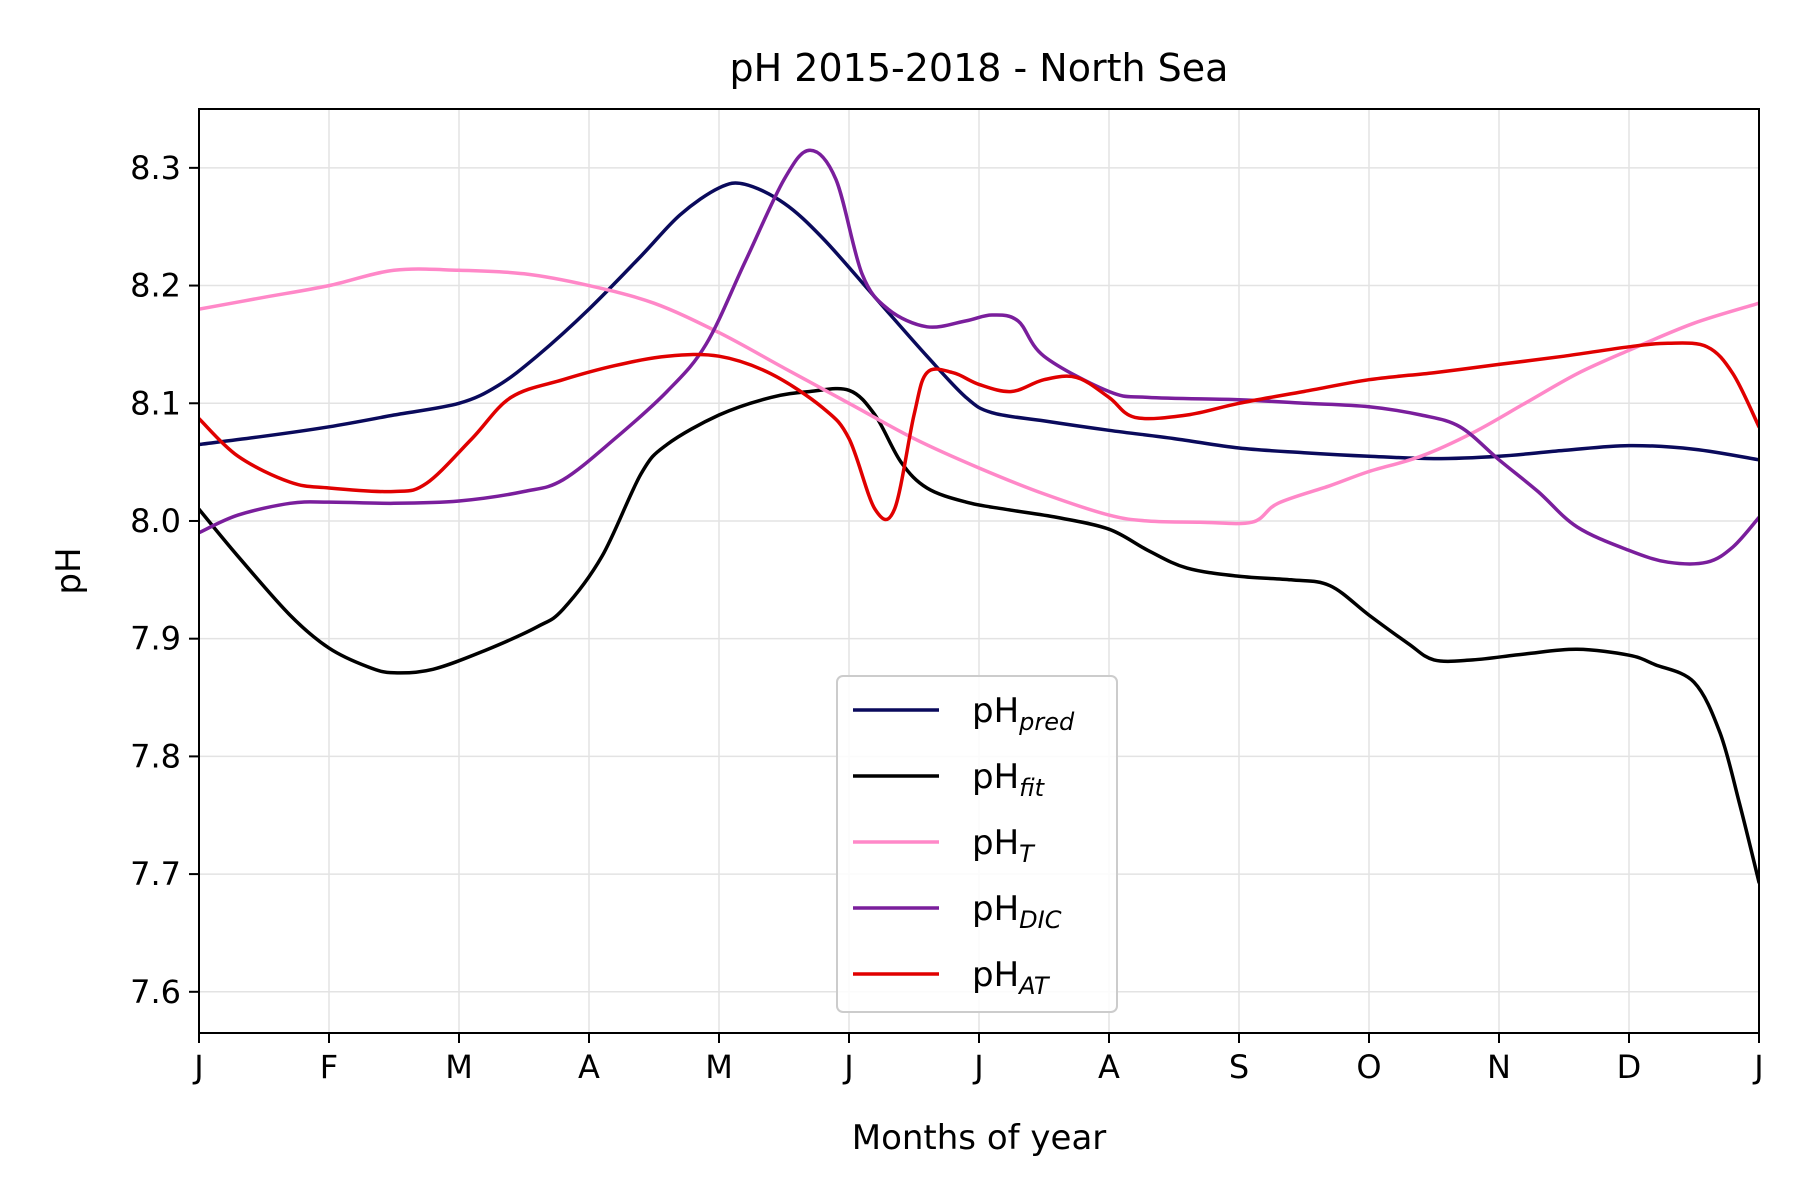  I want to click on y-tick-label: 8.0, so click(155, 521).